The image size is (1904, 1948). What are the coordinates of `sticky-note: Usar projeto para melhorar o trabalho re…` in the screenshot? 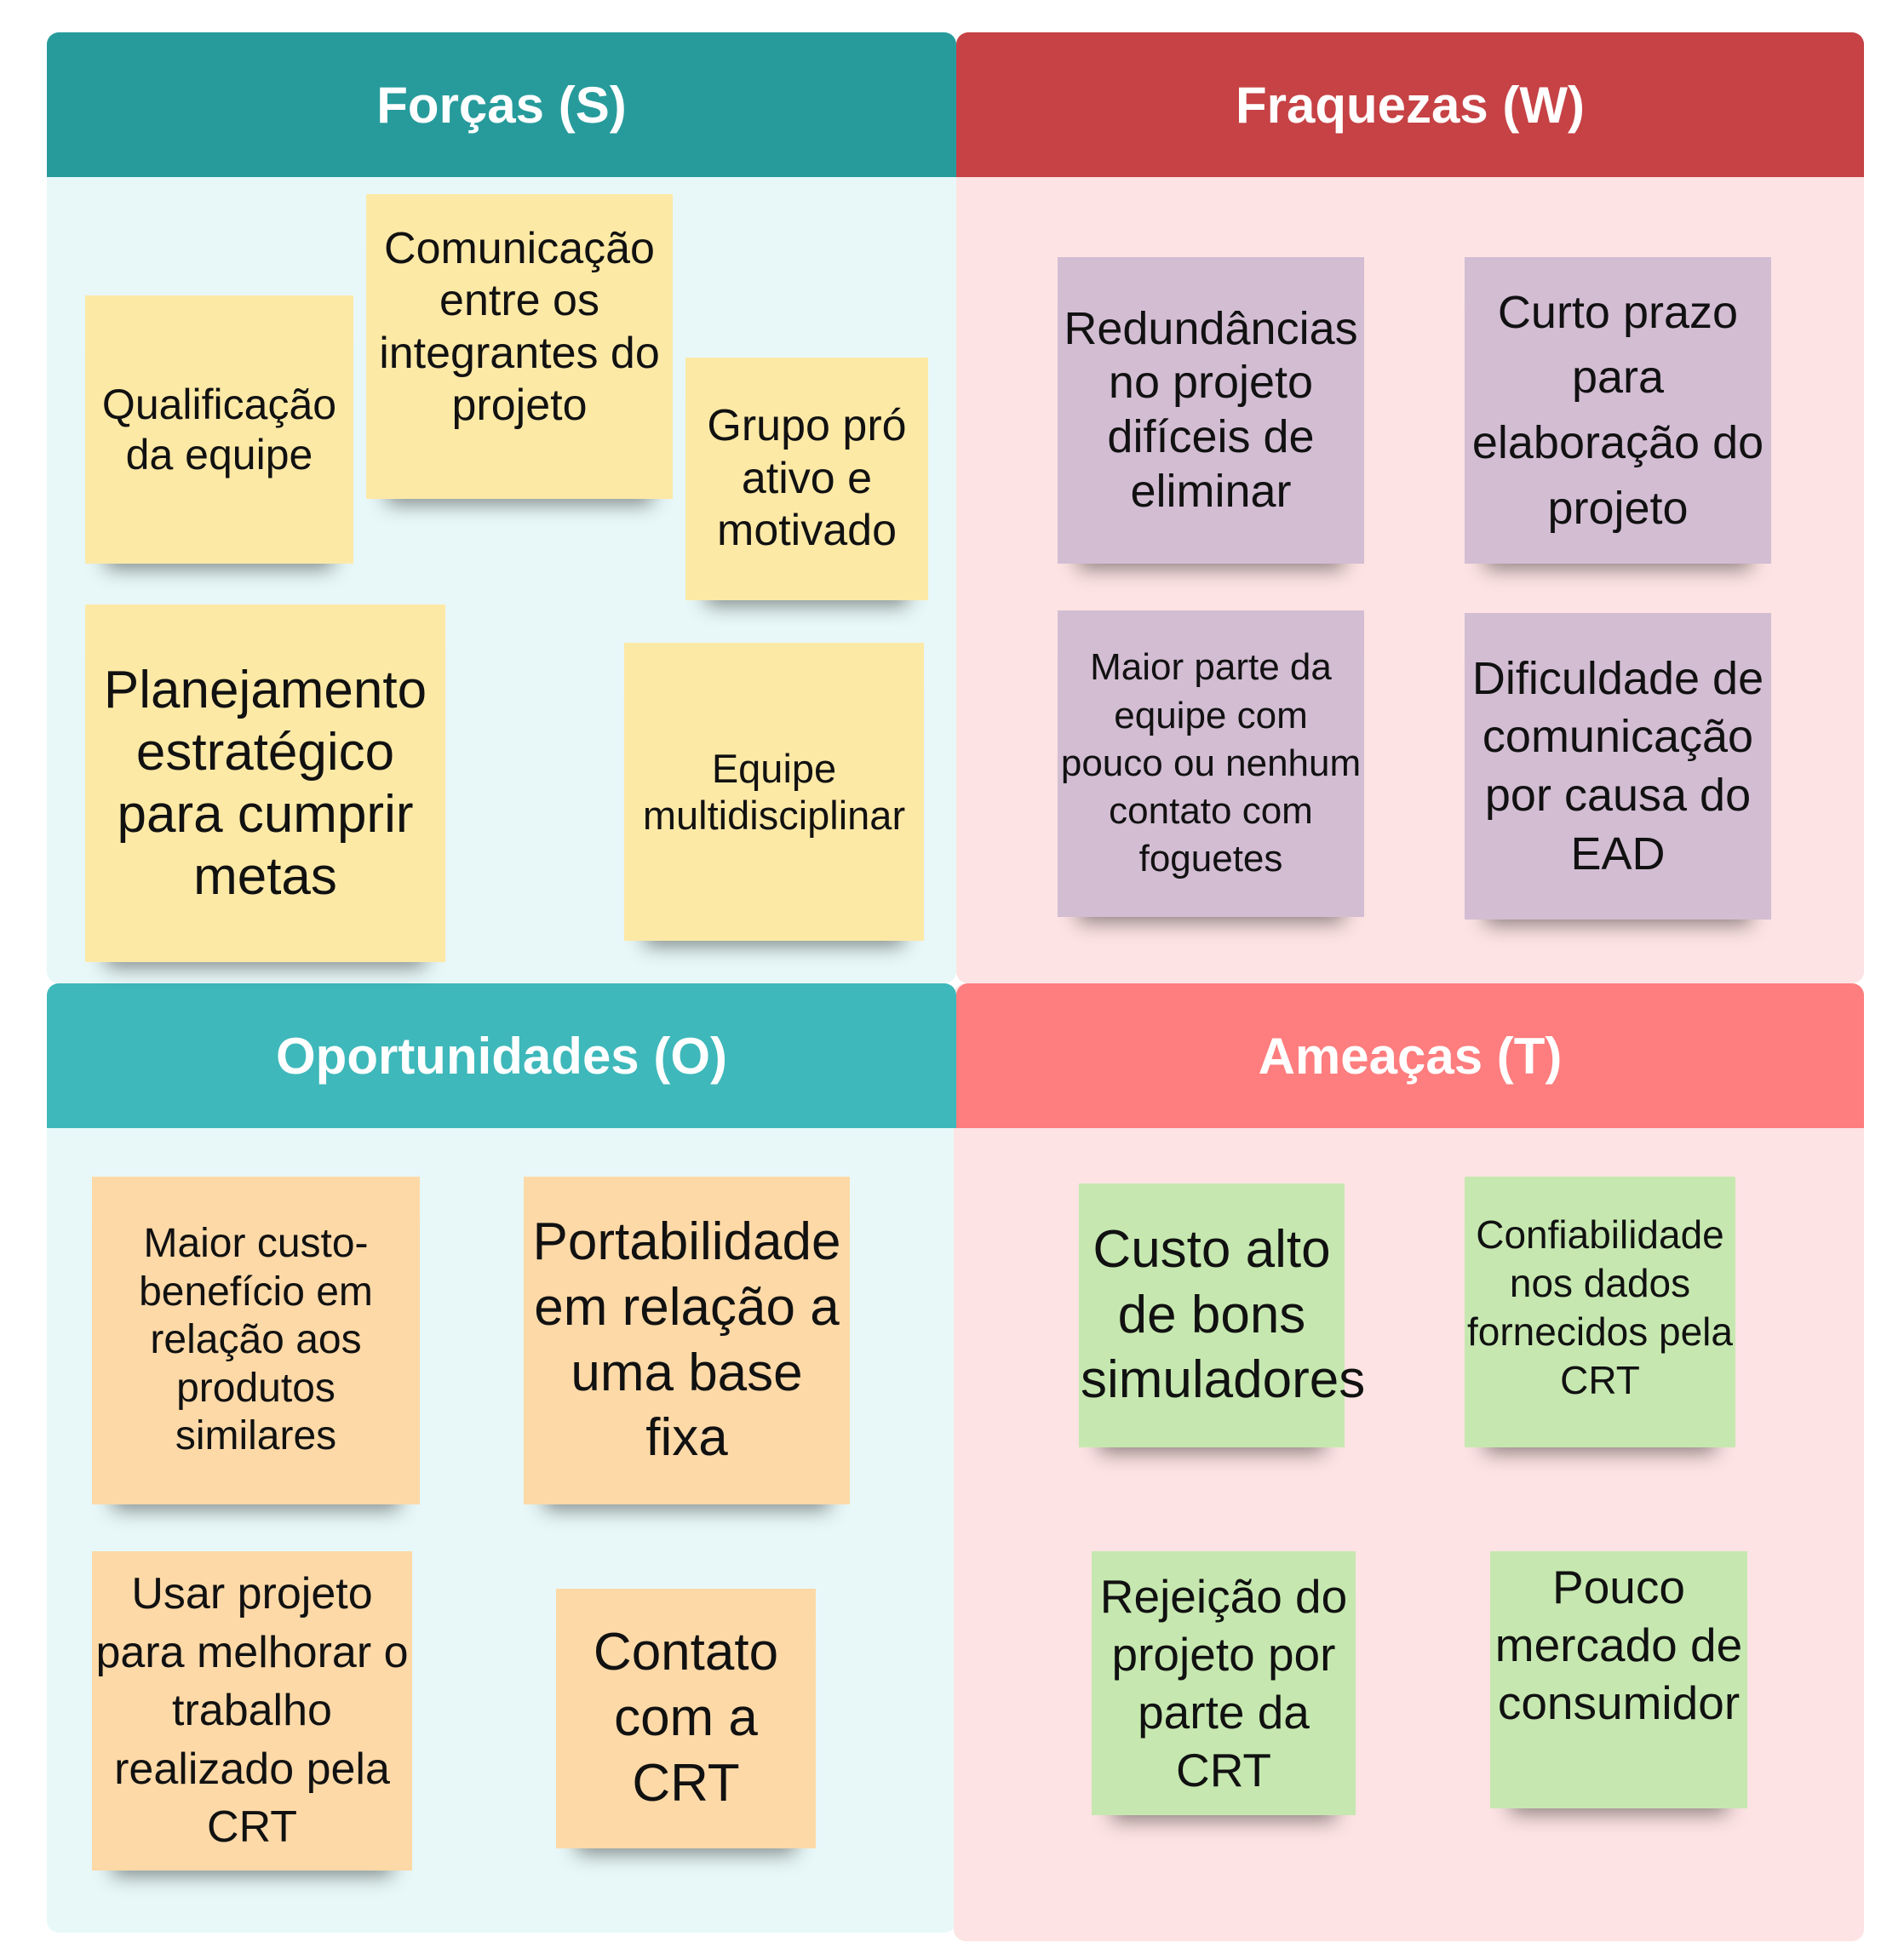 It's located at (252, 1711).